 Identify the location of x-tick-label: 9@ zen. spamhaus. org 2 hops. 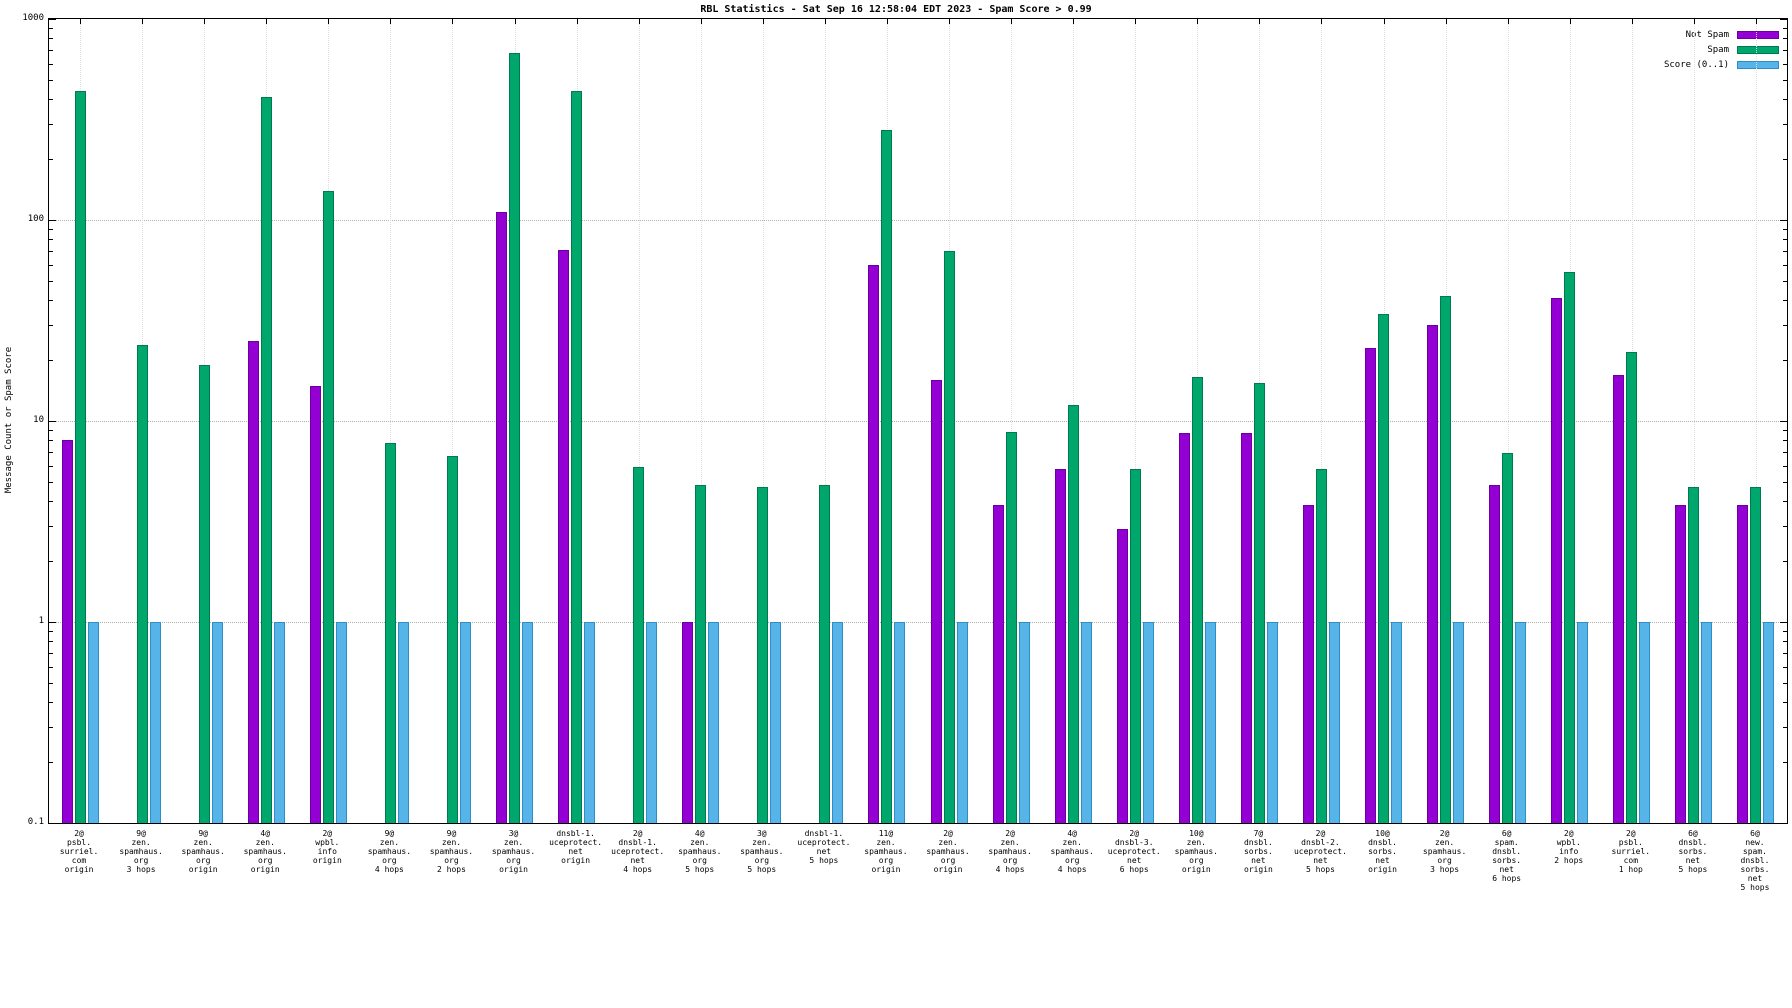
(451, 851).